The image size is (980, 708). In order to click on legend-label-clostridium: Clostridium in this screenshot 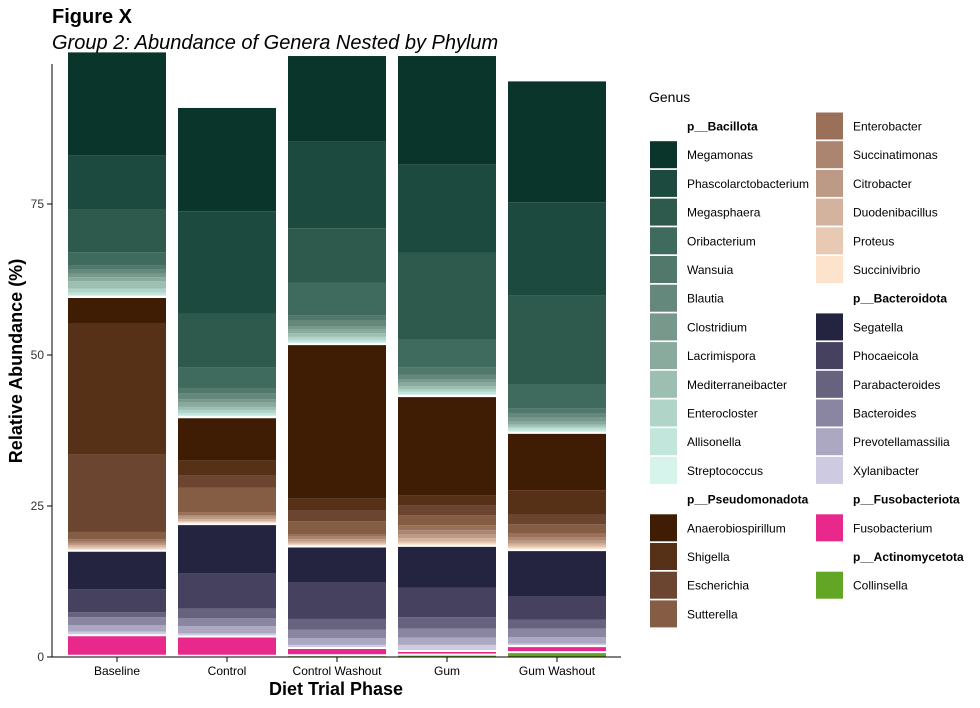, I will do `click(717, 327)`.